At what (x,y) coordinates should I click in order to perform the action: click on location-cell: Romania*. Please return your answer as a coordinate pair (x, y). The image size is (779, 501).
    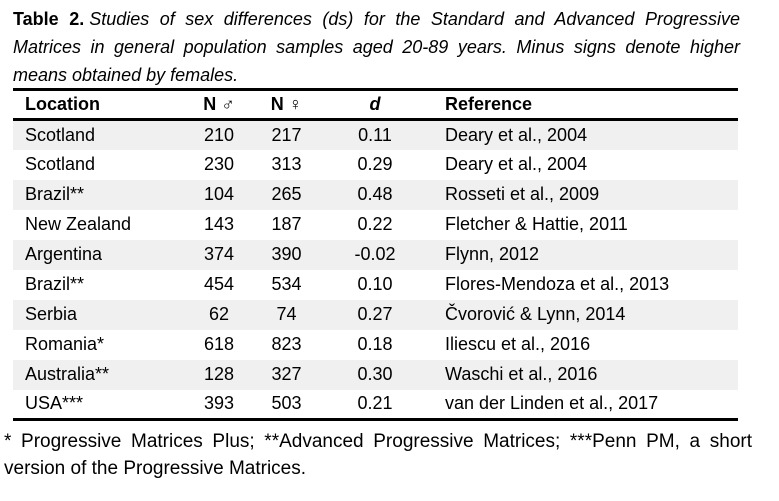
    Looking at the image, I should click on (65, 344).